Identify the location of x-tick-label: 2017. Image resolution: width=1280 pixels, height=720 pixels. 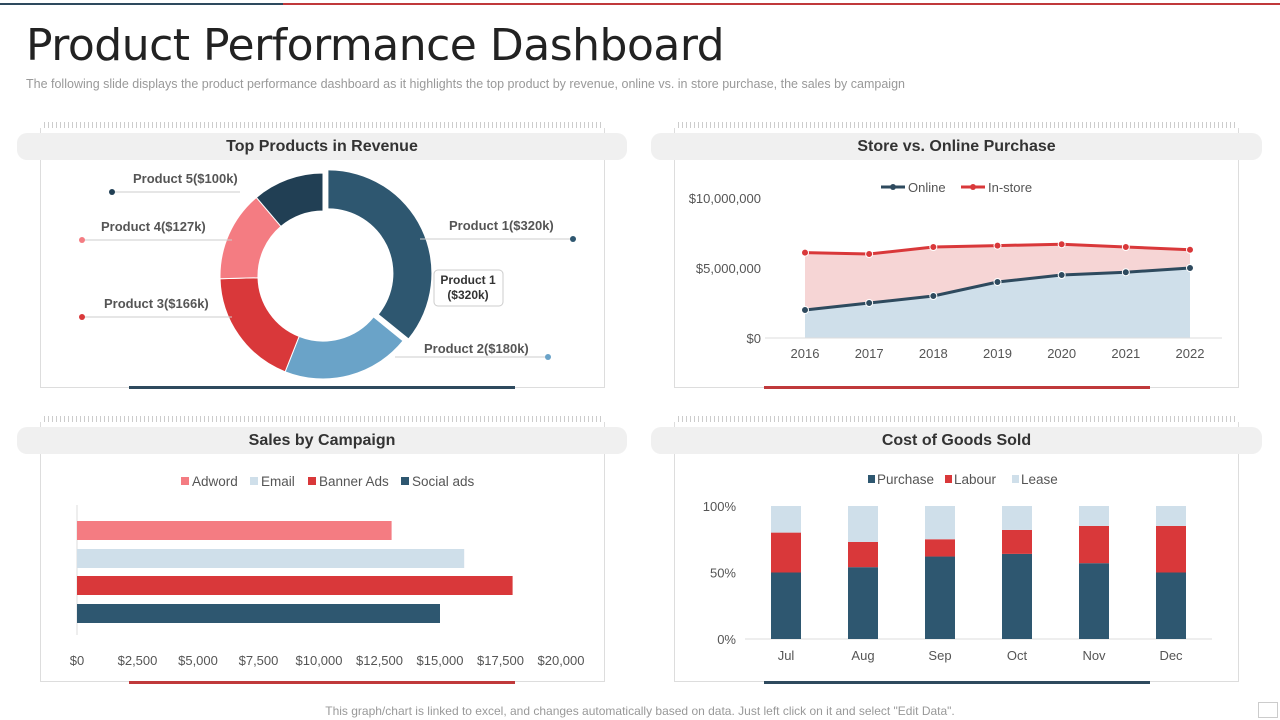
(869, 353).